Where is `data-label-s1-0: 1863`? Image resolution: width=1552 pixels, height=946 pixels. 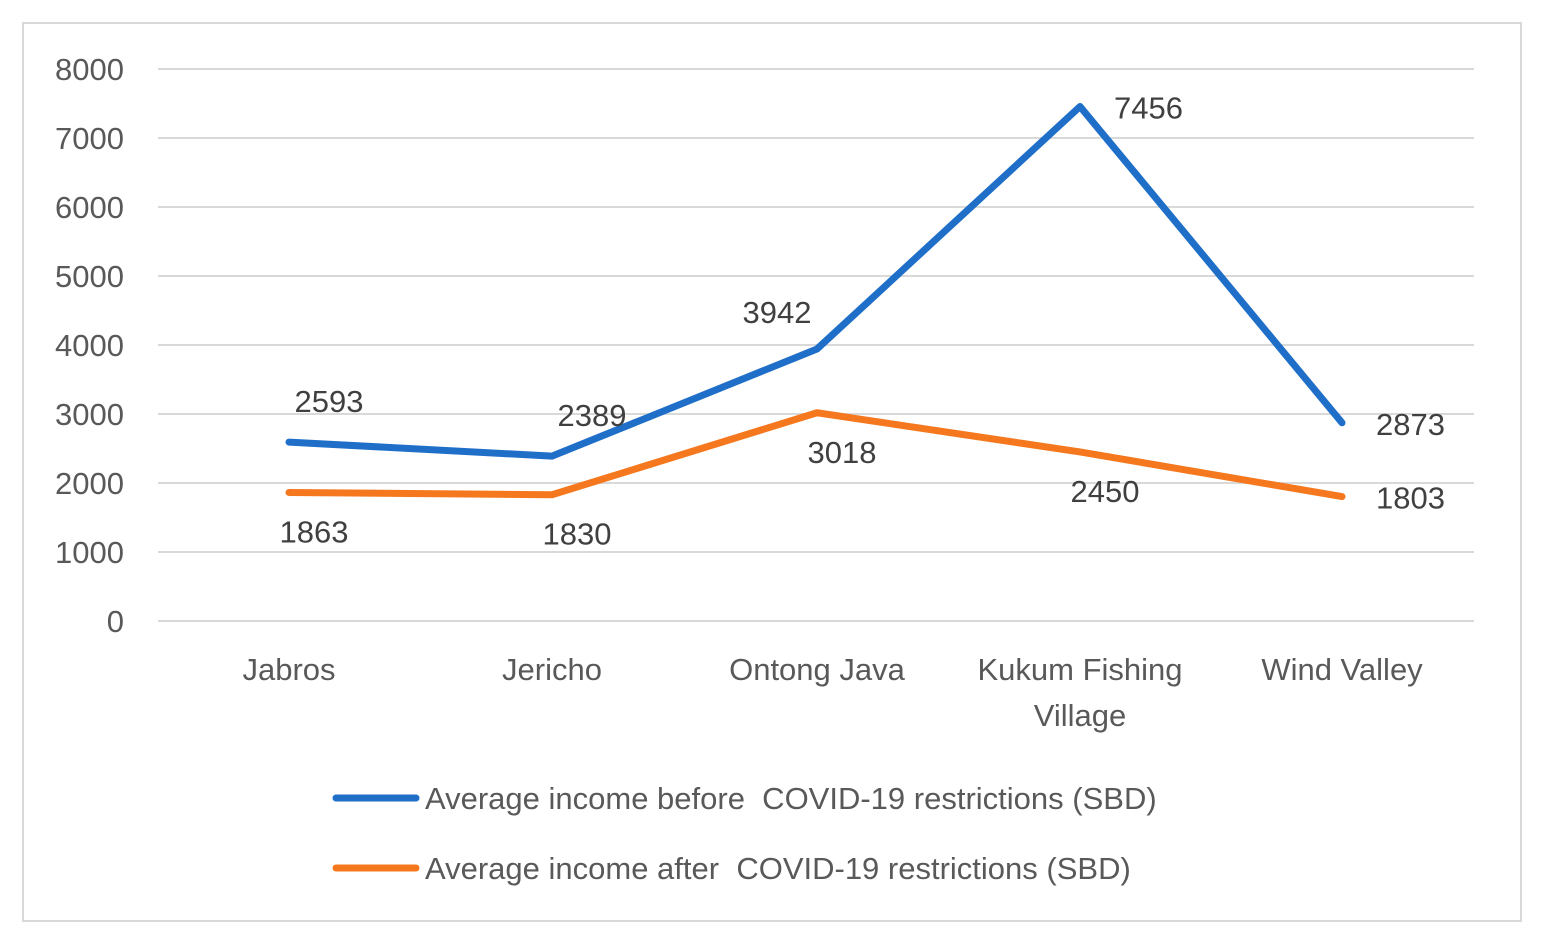
data-label-s1-0: 1863 is located at coordinates (314, 531).